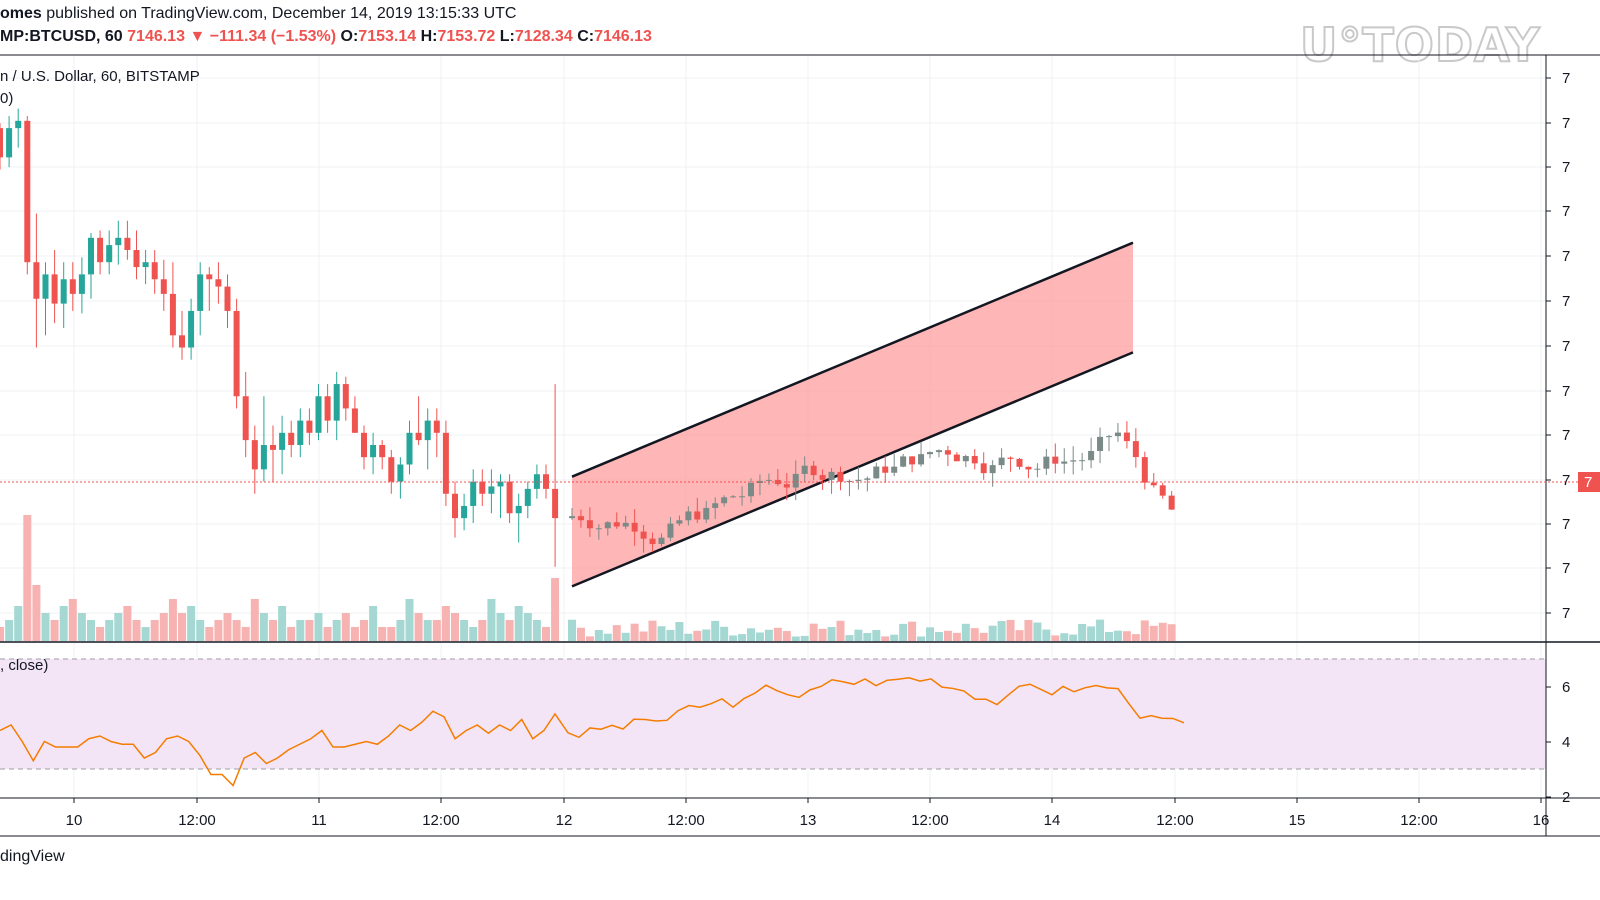 The image size is (1600, 900). What do you see at coordinates (852, 359) in the screenshot?
I see `channel-upper-line` at bounding box center [852, 359].